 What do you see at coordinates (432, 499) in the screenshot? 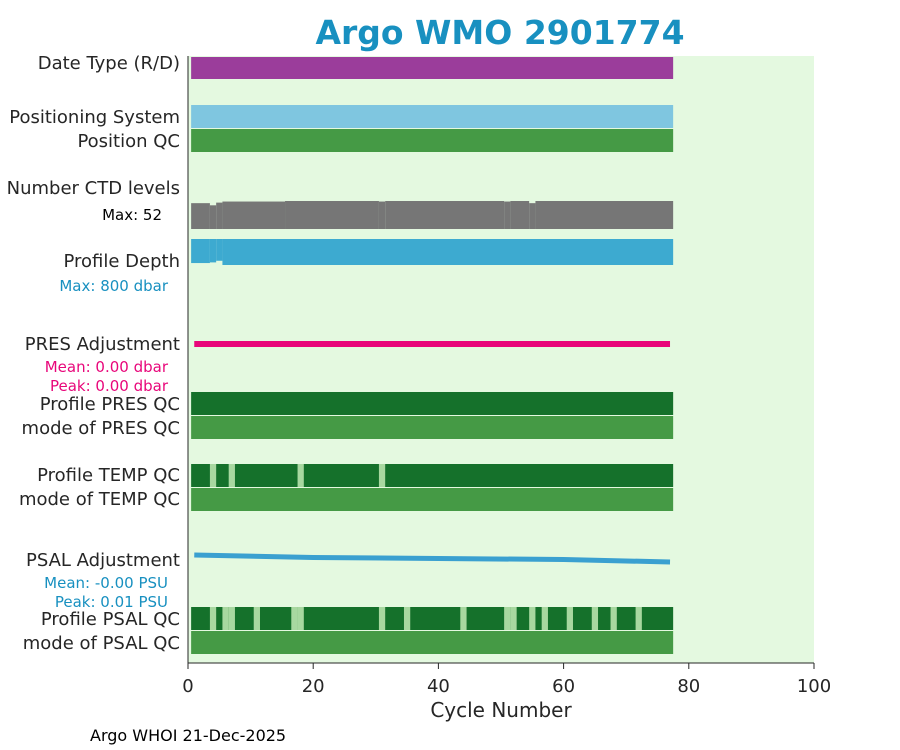
I see `bar-mode-temp-qc` at bounding box center [432, 499].